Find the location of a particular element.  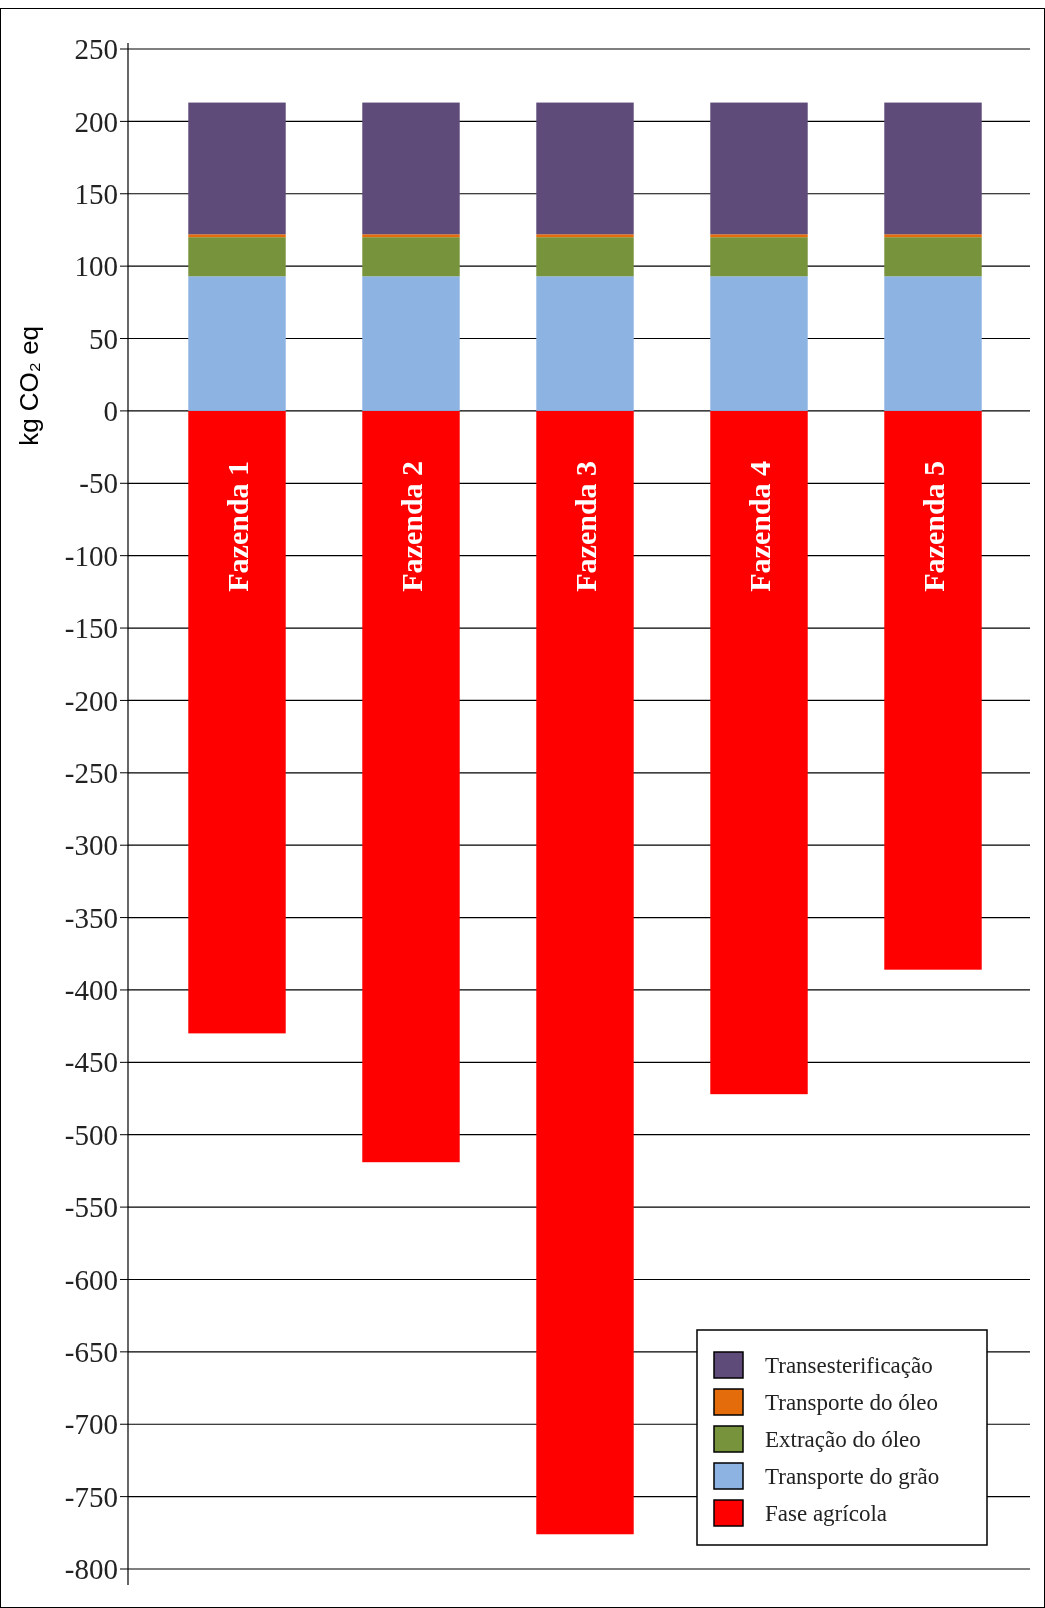

y-tick-label: 100 is located at coordinates (96, 266).